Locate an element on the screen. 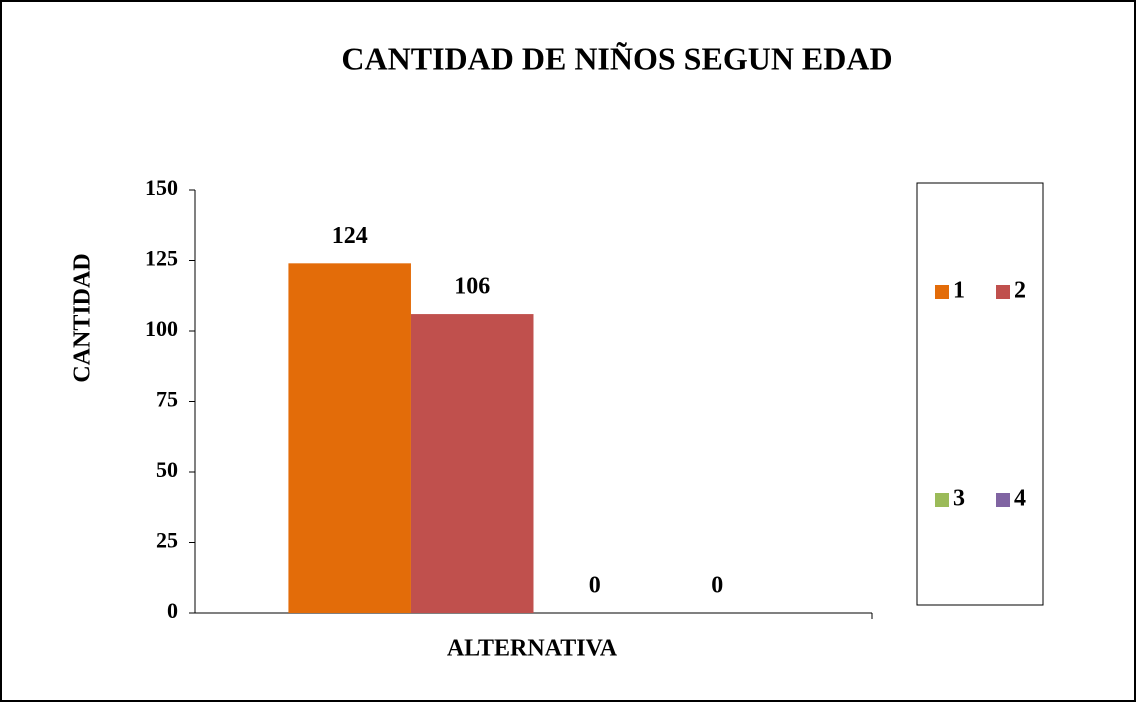 The image size is (1136, 702). y-tick-label: 150 is located at coordinates (161, 187).